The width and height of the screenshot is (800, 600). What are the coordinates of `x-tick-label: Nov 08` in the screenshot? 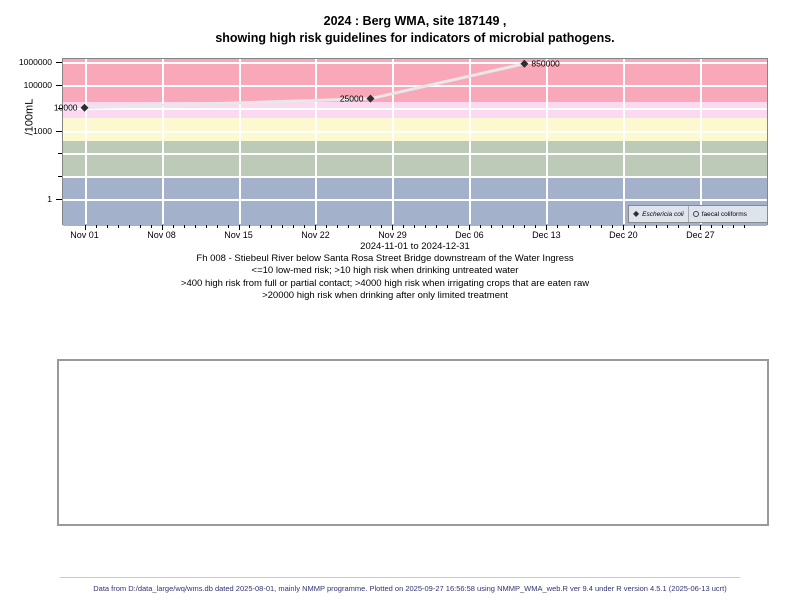 It's located at (161, 235).